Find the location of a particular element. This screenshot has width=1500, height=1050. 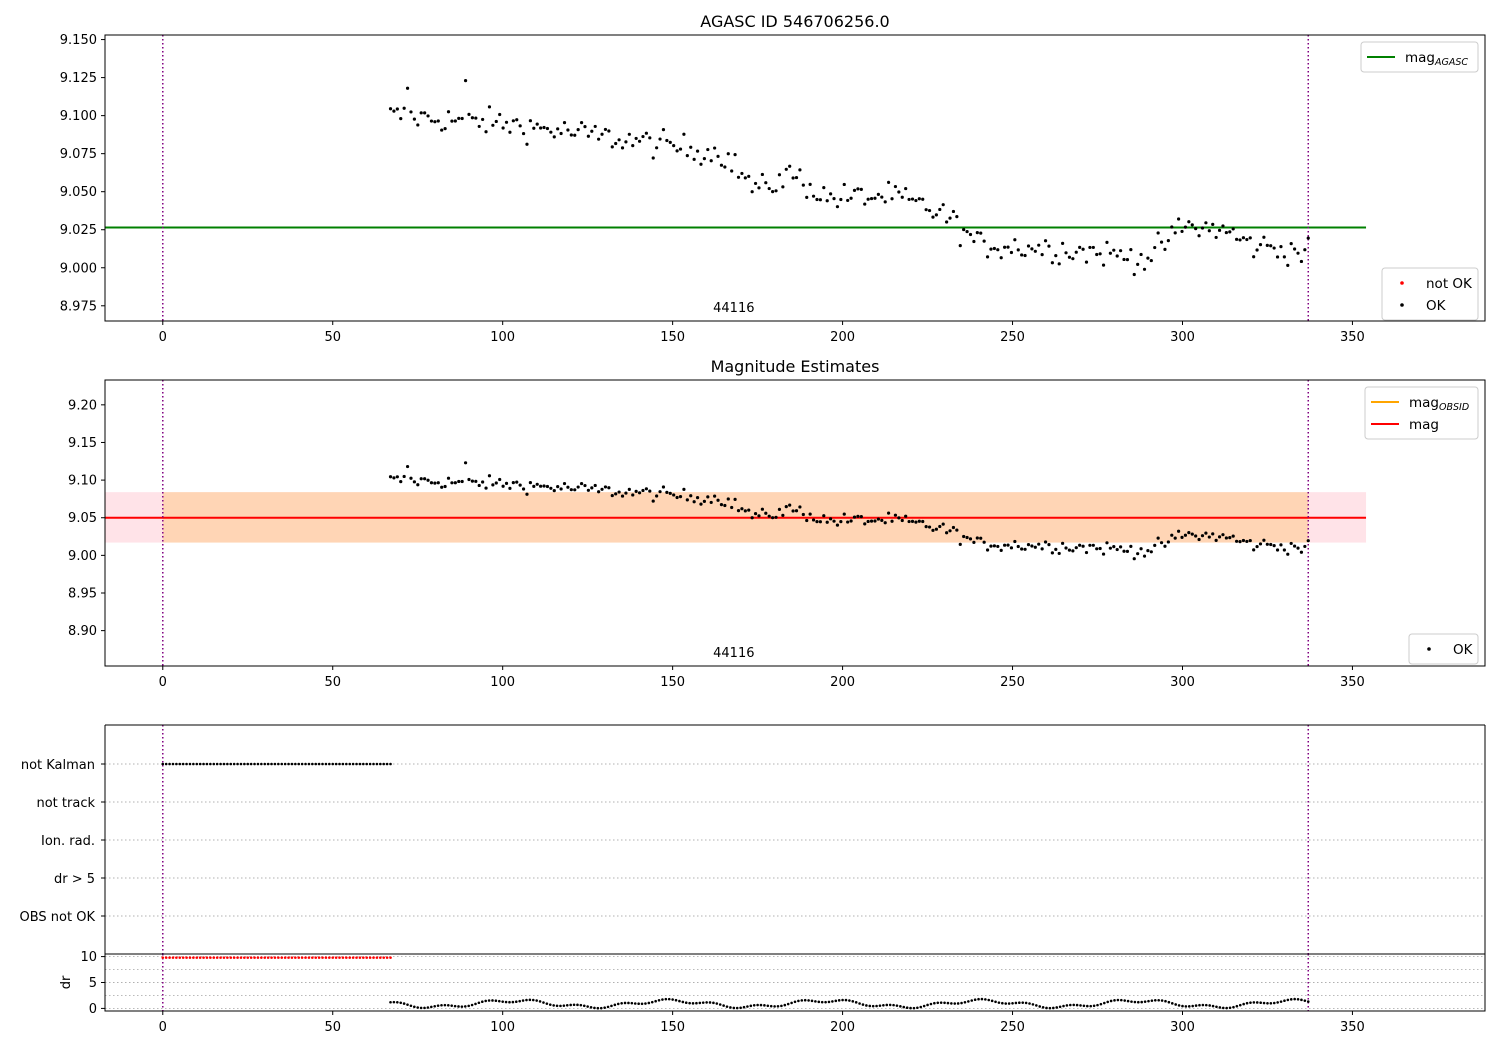

panel1-ytick-label: 9.20 is located at coordinates (82, 405).